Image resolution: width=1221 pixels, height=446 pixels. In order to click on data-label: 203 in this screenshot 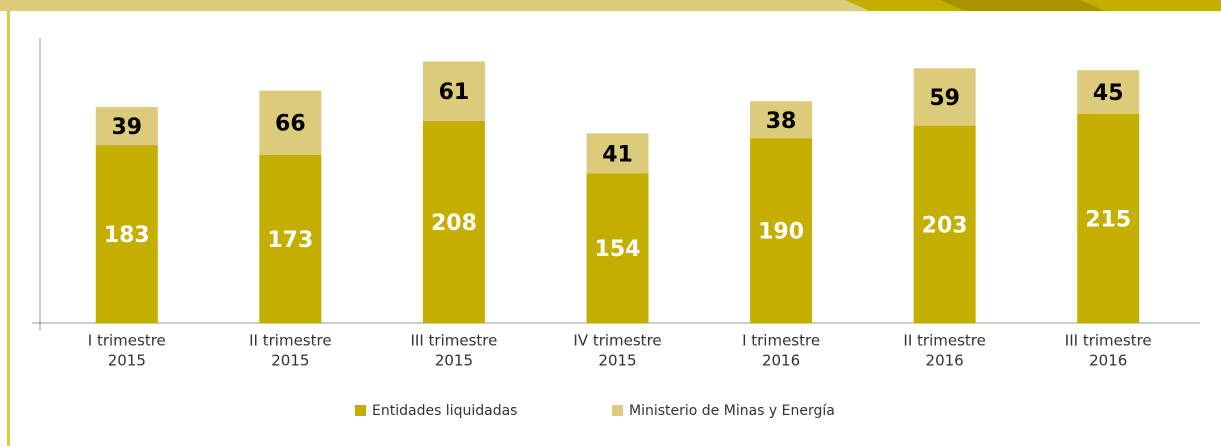, I will do `click(945, 225)`.